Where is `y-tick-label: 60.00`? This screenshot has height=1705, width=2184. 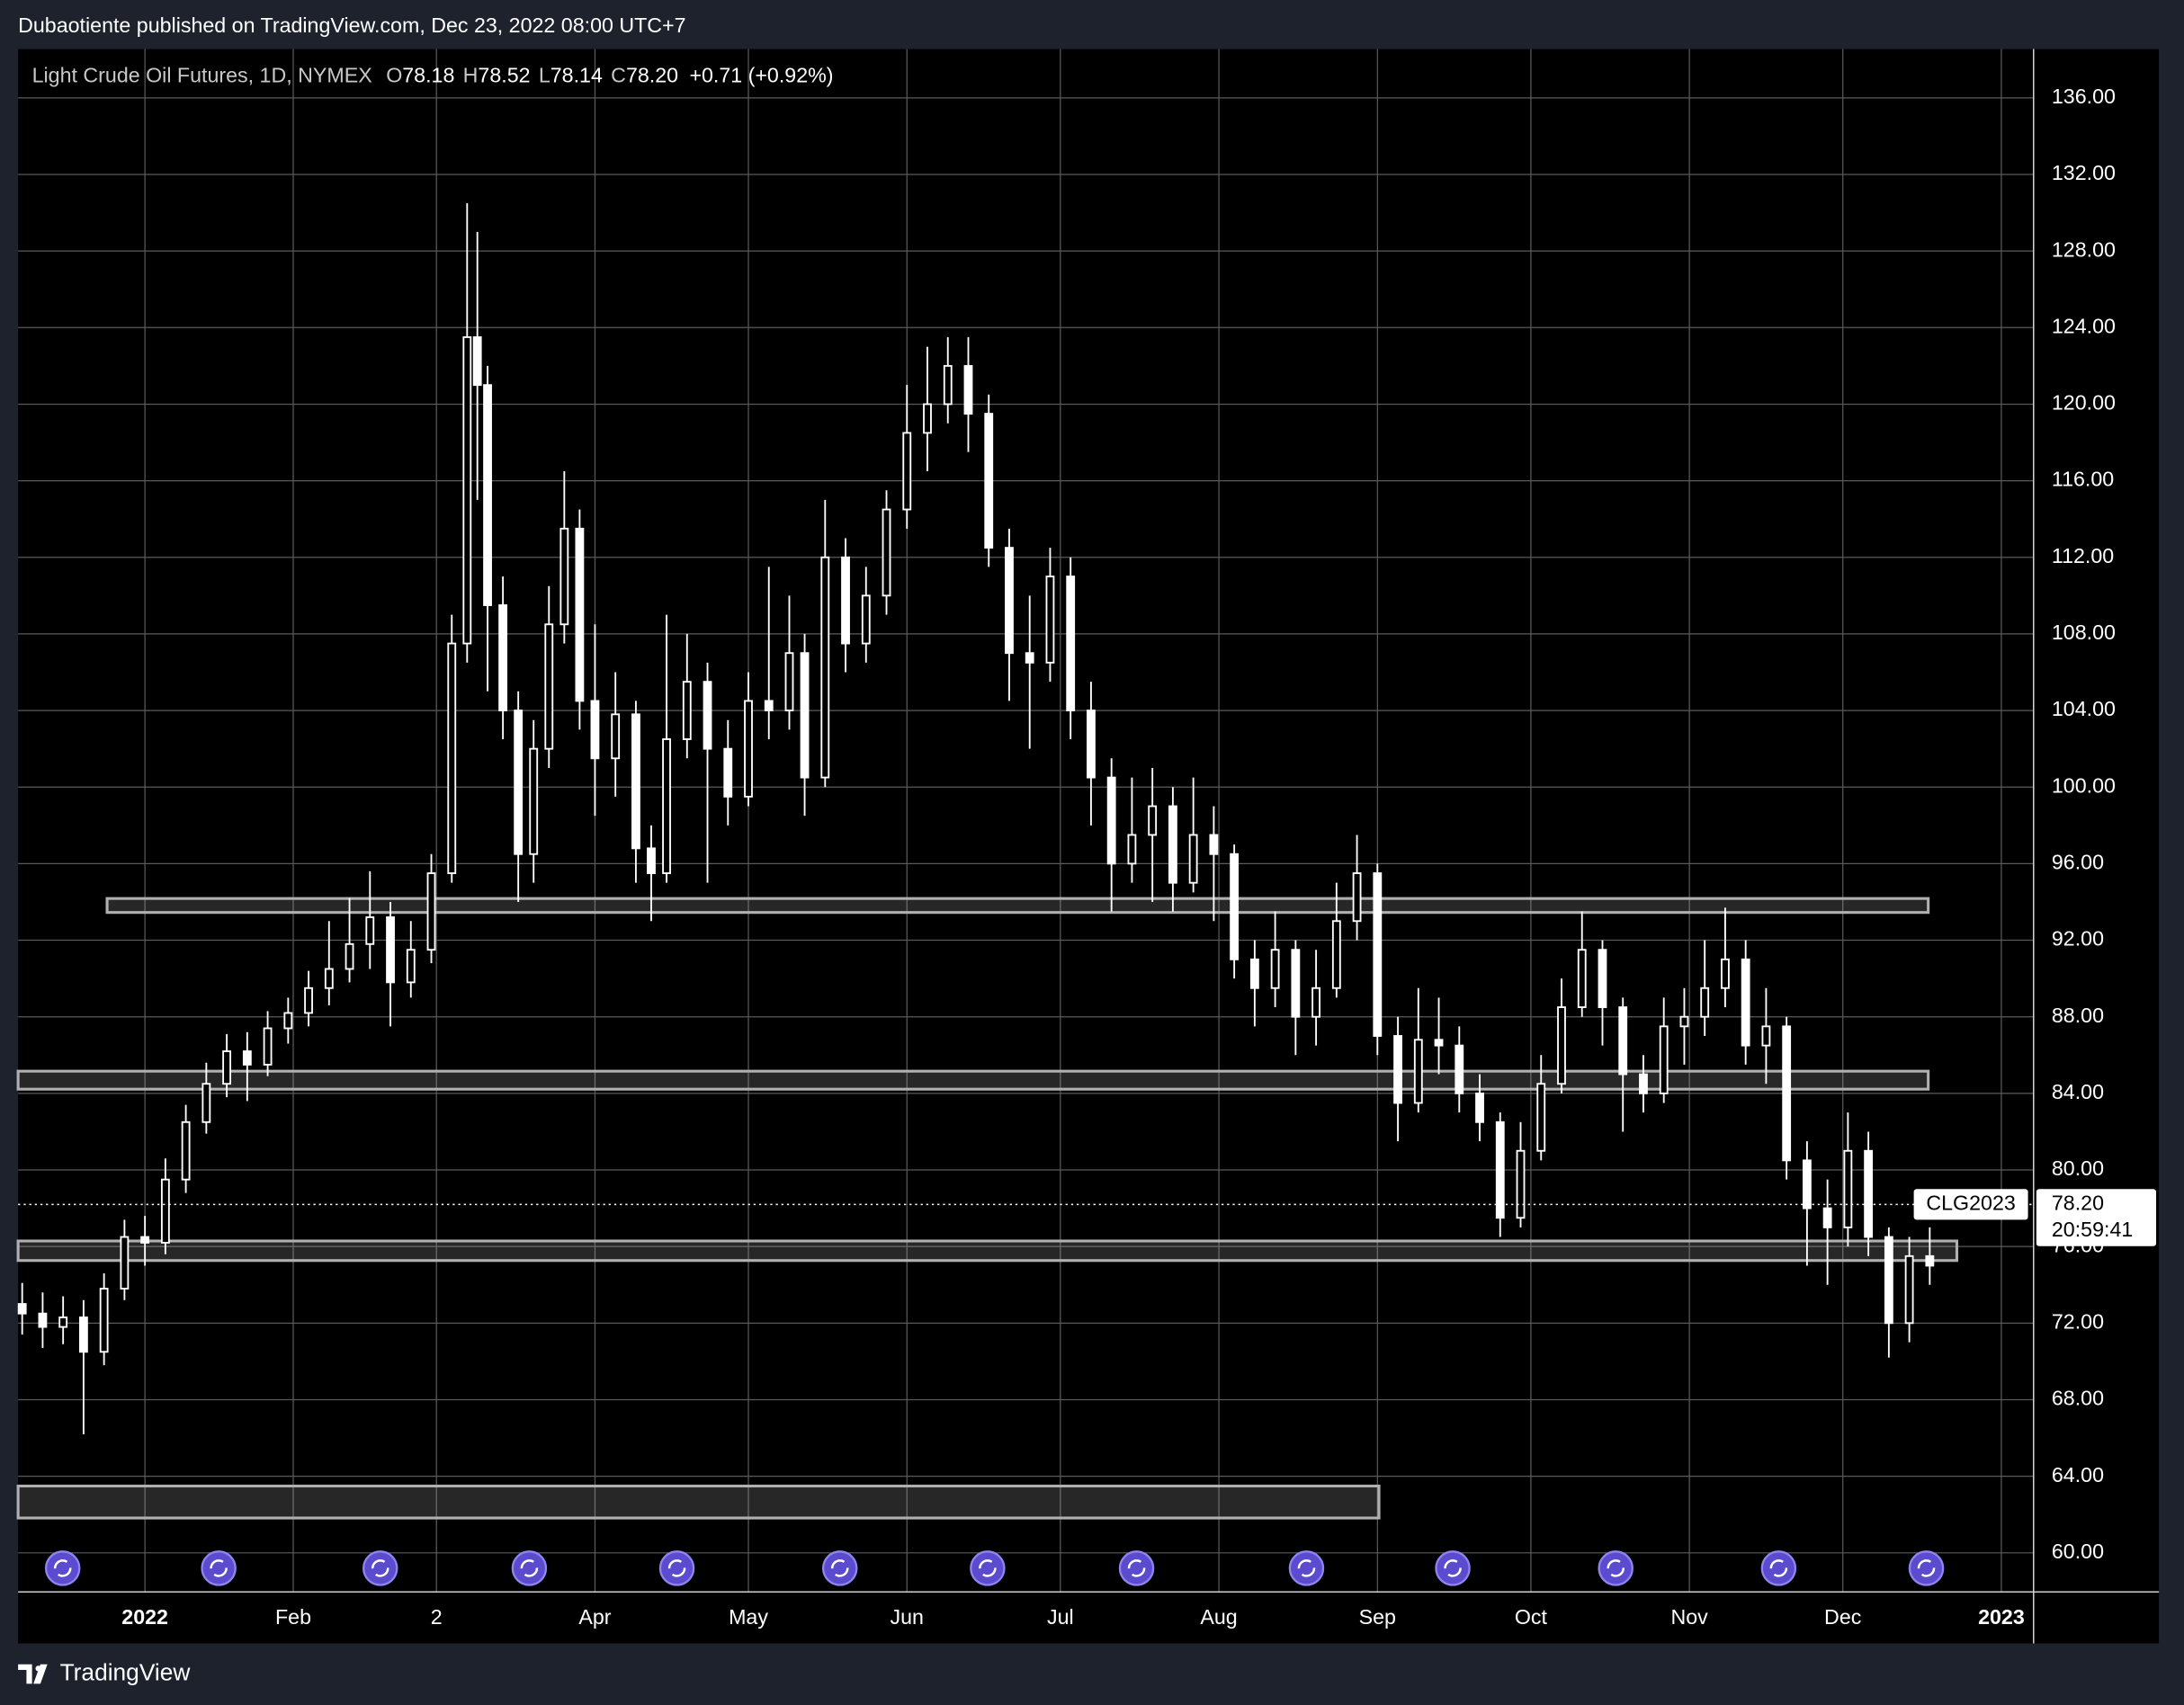 y-tick-label: 60.00 is located at coordinates (2078, 1551).